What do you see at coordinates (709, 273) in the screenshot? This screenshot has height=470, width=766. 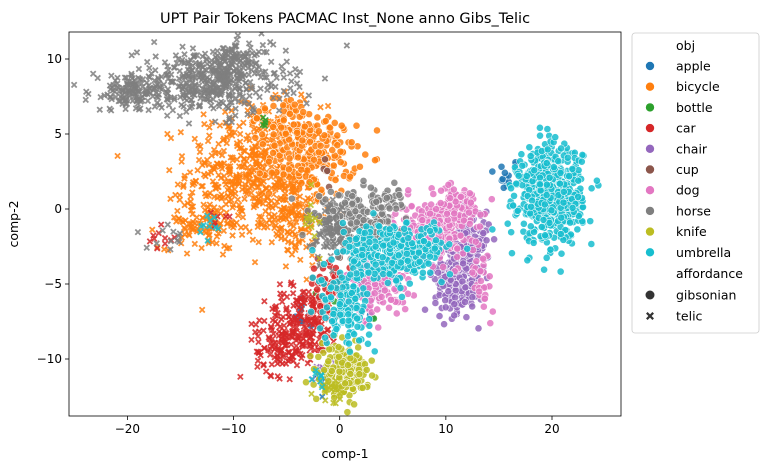 I see `legend-style-title: affordance` at bounding box center [709, 273].